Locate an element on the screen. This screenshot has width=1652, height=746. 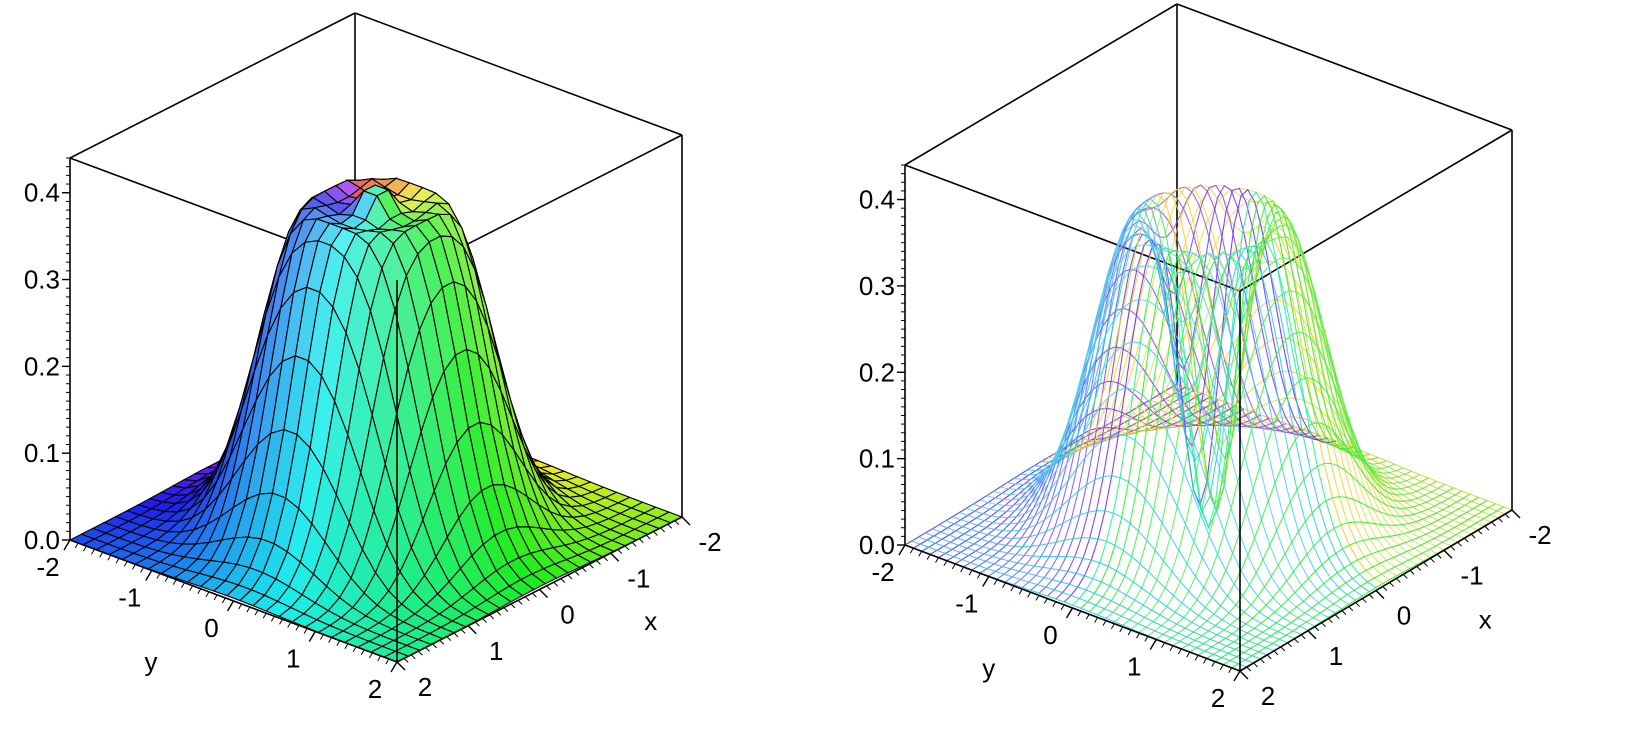
x-tick-label: -2 is located at coordinates (1539, 535).